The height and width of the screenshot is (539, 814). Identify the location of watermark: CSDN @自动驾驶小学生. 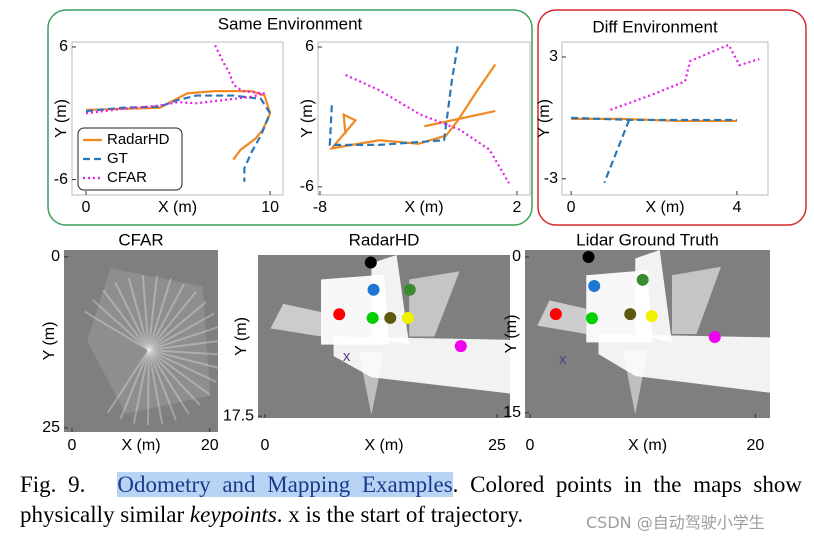
(675, 522).